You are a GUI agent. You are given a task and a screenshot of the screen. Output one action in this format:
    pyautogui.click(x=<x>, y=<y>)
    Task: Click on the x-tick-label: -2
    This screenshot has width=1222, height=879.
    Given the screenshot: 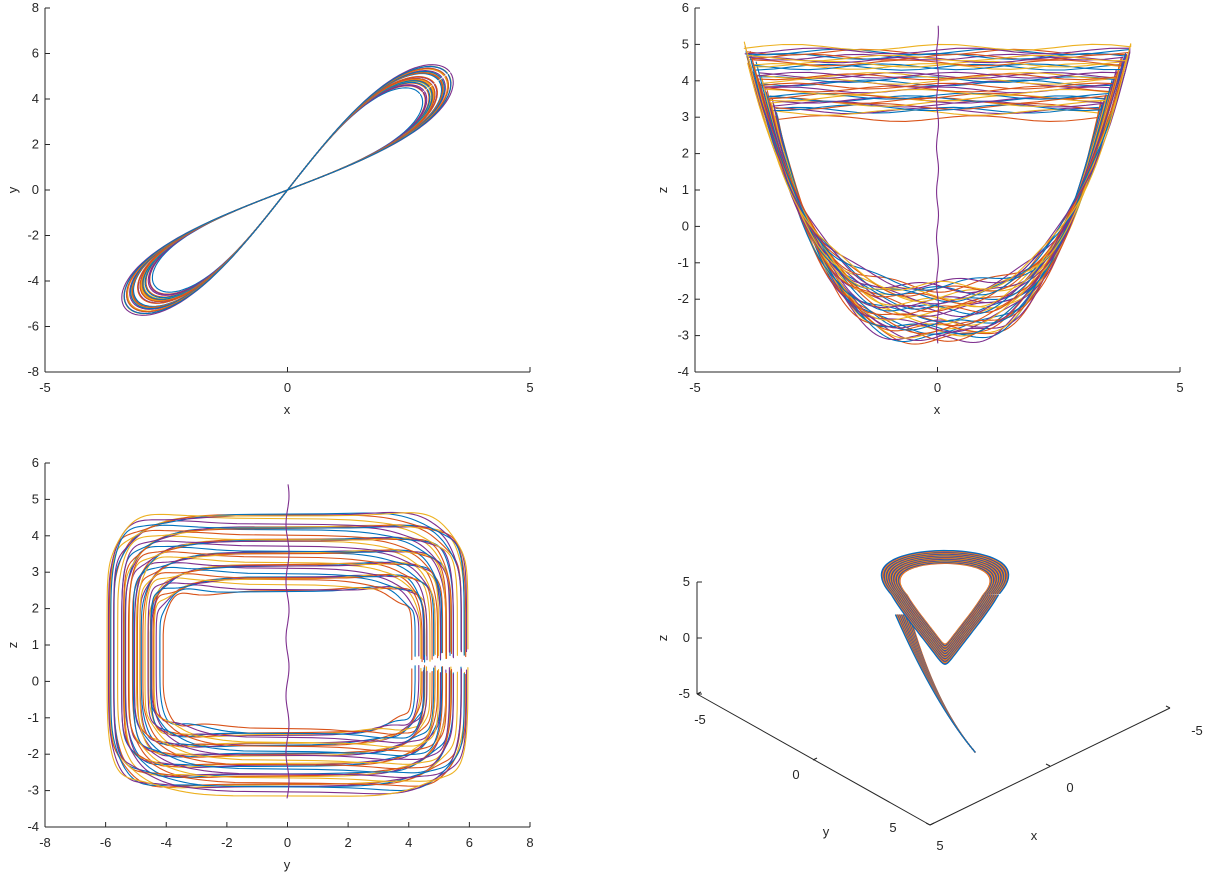 What is the action you would take?
    pyautogui.click(x=227, y=842)
    